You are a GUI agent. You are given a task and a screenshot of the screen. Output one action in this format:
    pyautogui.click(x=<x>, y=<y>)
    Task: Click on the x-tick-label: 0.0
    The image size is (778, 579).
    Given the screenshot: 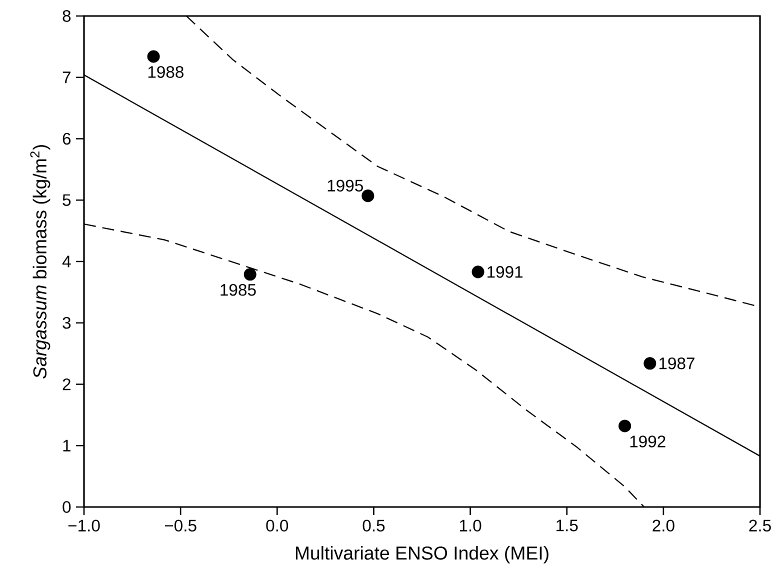 What is the action you would take?
    pyautogui.click(x=277, y=526)
    